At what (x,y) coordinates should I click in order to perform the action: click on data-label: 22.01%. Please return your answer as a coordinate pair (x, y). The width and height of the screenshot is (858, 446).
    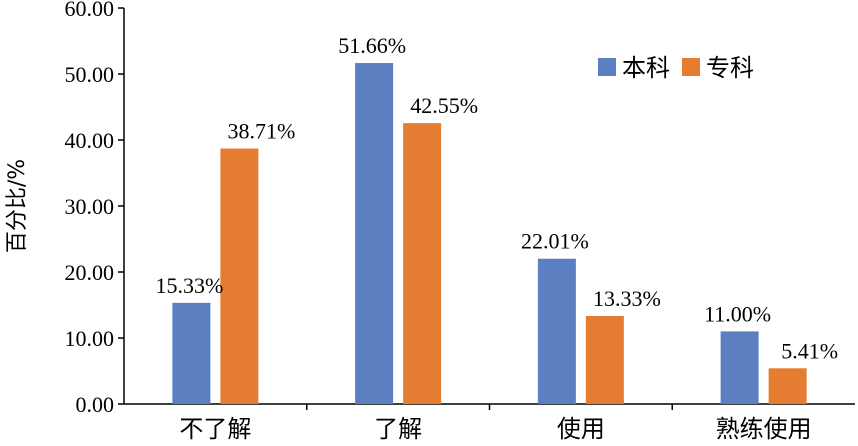
    Looking at the image, I should click on (555, 241).